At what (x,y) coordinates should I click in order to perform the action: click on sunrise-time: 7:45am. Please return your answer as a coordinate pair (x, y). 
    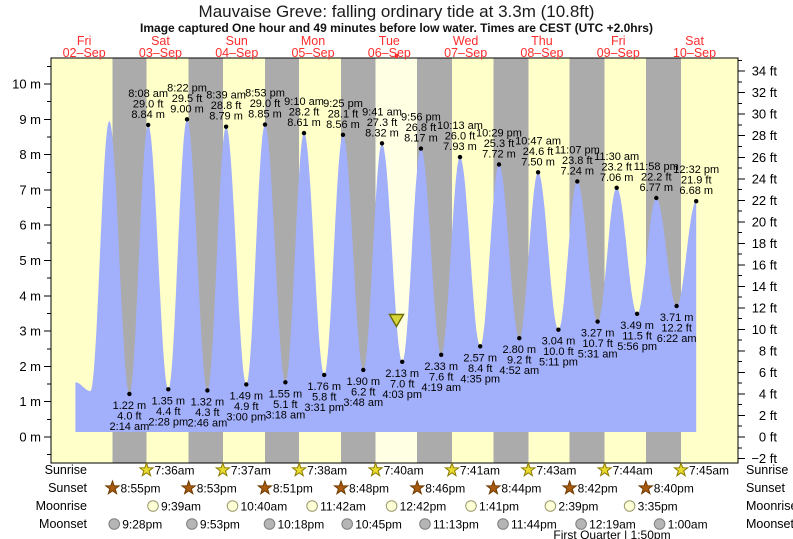
    Looking at the image, I should click on (709, 471).